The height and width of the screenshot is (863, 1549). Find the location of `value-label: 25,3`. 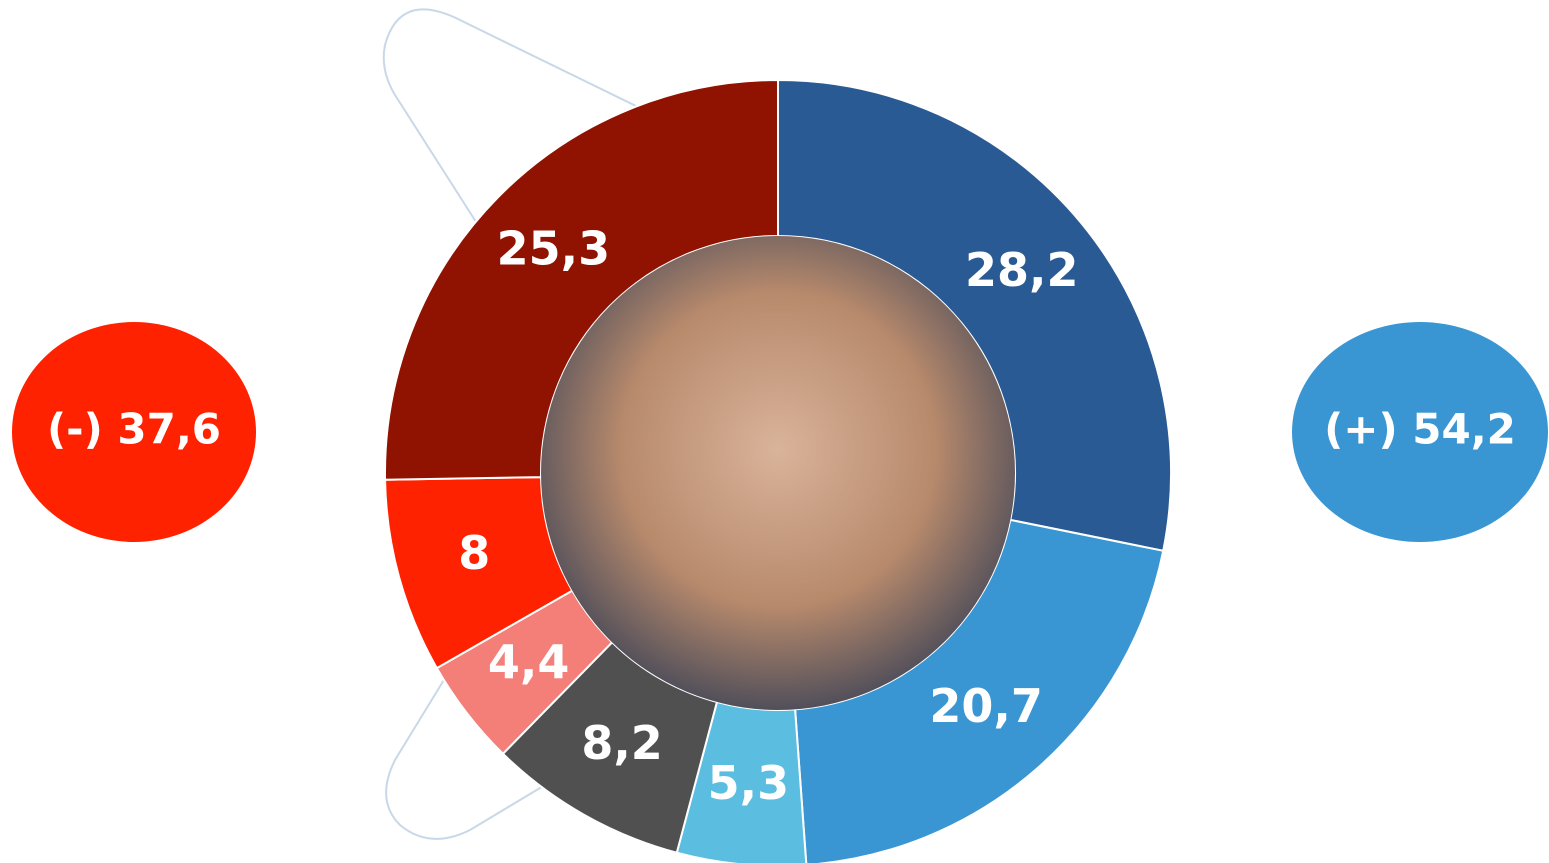

value-label: 25,3 is located at coordinates (554, 249).